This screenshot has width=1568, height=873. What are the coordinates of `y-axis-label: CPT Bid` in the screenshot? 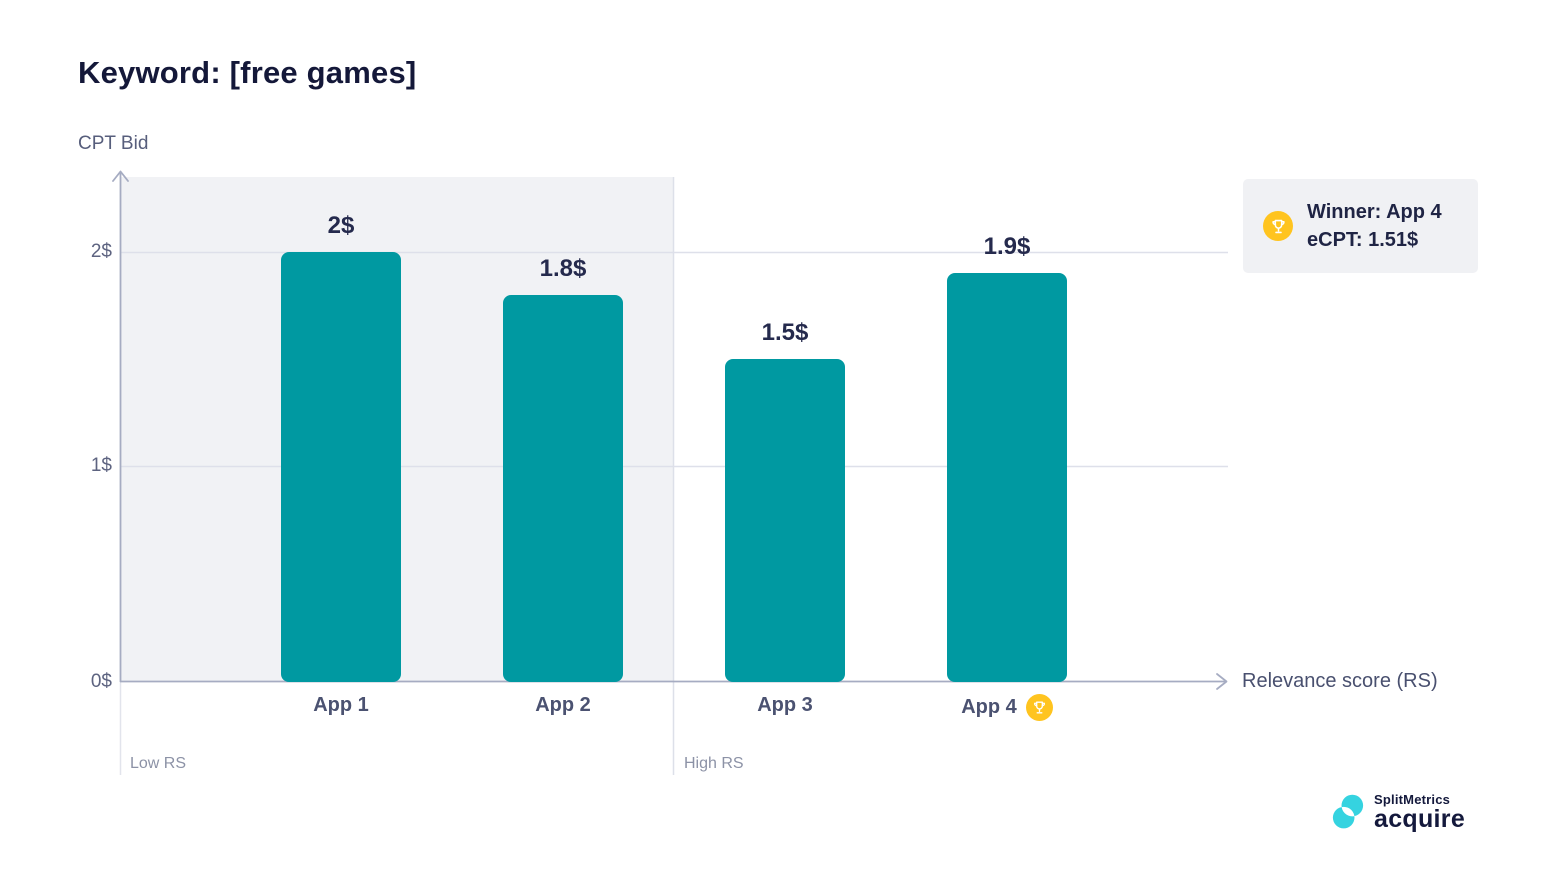 It's located at (113, 143).